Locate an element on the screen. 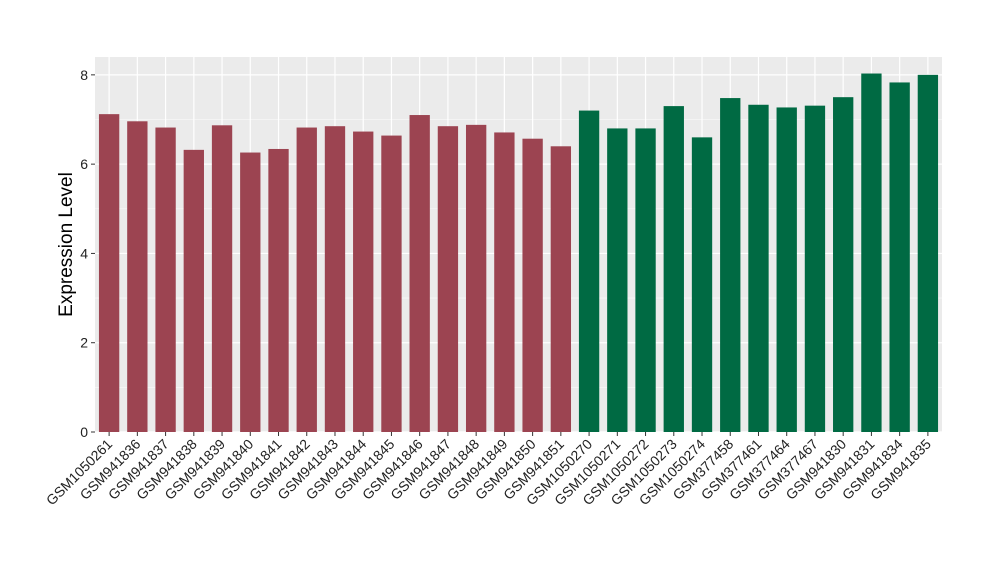 This screenshot has width=1000, height=580. bar-GSM377461 is located at coordinates (758, 268).